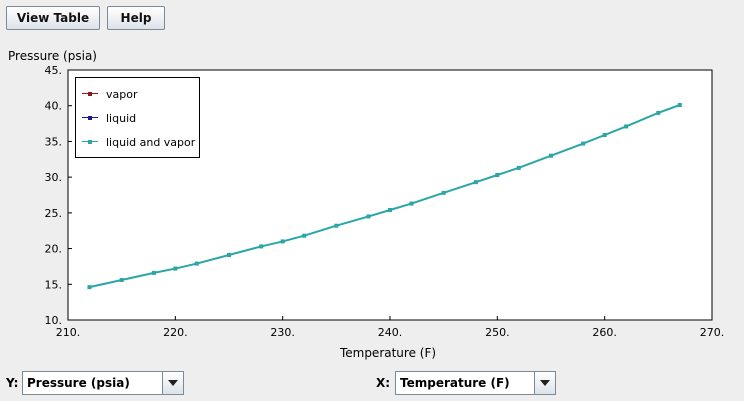 The image size is (744, 401). Describe the element at coordinates (54, 213) in the screenshot. I see `y-tick-label: 25.` at that location.